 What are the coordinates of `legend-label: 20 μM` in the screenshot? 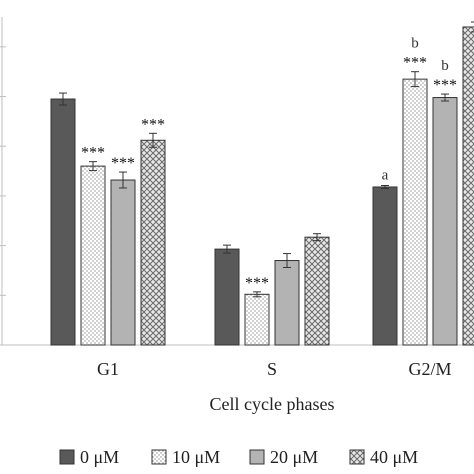 It's located at (294, 457).